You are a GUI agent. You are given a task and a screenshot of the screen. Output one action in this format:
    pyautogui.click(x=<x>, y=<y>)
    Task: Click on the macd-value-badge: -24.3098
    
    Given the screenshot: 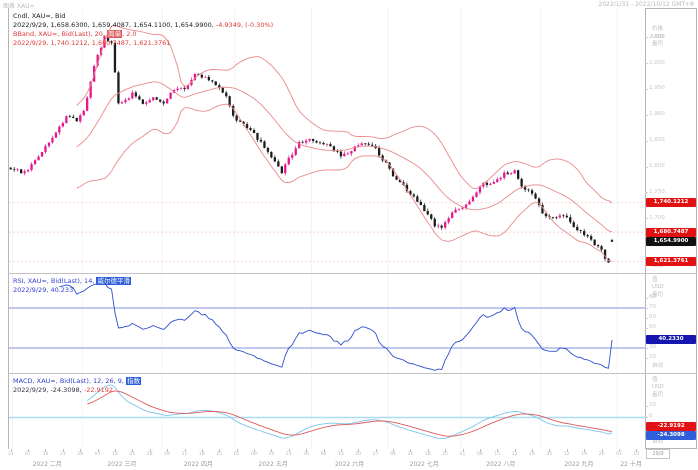 What is the action you would take?
    pyautogui.click(x=671, y=436)
    